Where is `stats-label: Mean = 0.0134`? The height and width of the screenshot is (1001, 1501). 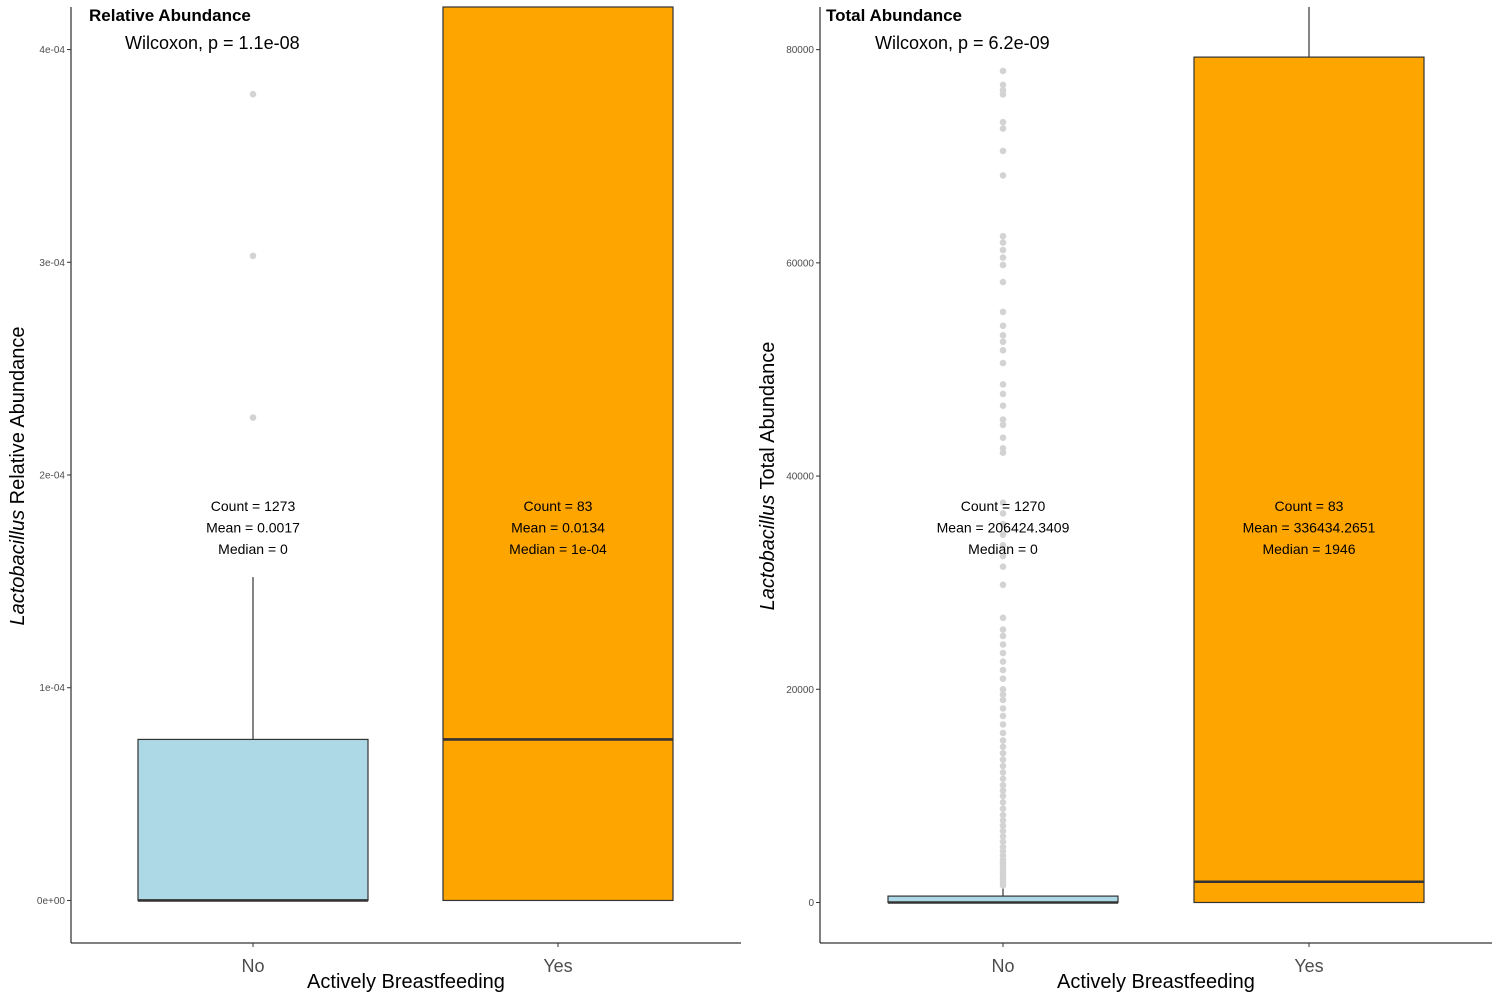
stats-label: Mean = 0.0134 is located at coordinates (558, 528).